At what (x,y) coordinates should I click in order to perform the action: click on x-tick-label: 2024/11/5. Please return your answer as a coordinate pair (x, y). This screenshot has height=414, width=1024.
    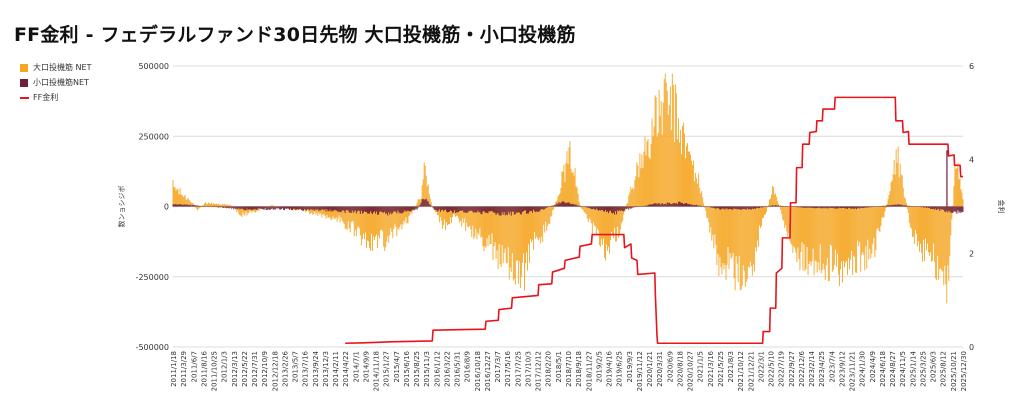
    Looking at the image, I should click on (903, 369).